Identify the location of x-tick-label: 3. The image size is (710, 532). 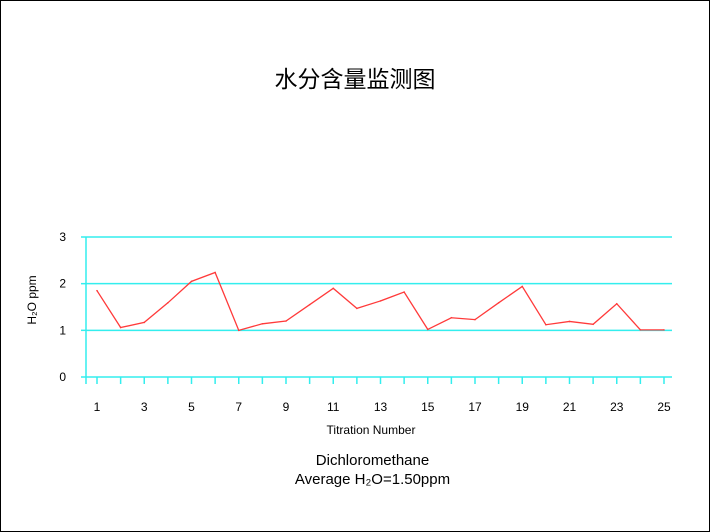
(144, 407).